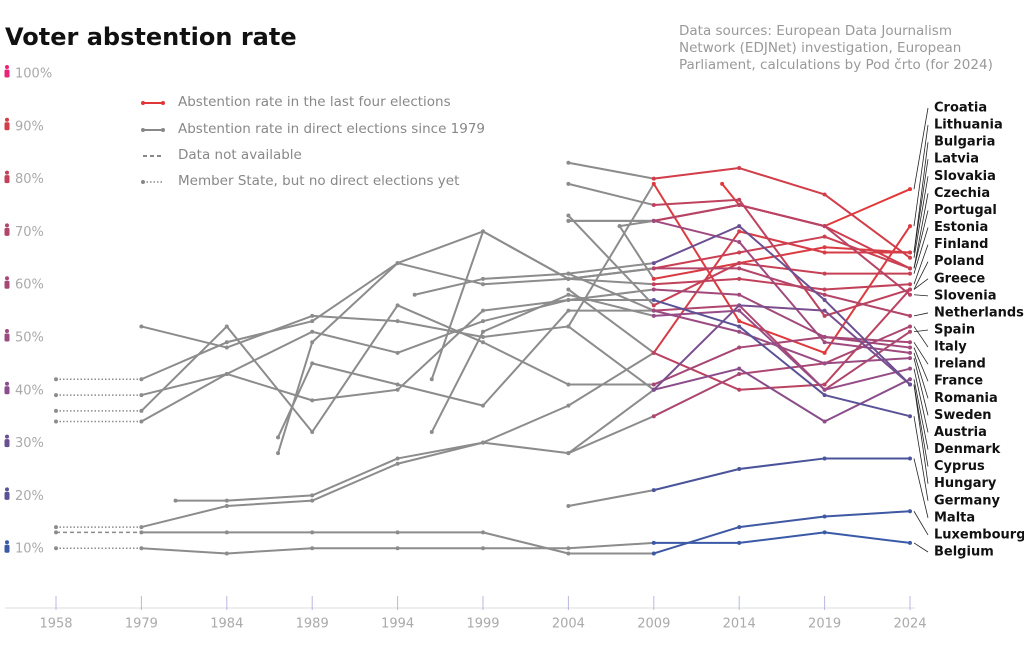  I want to click on source-line: Network (EDJNet) investigation, European, so click(820, 48).